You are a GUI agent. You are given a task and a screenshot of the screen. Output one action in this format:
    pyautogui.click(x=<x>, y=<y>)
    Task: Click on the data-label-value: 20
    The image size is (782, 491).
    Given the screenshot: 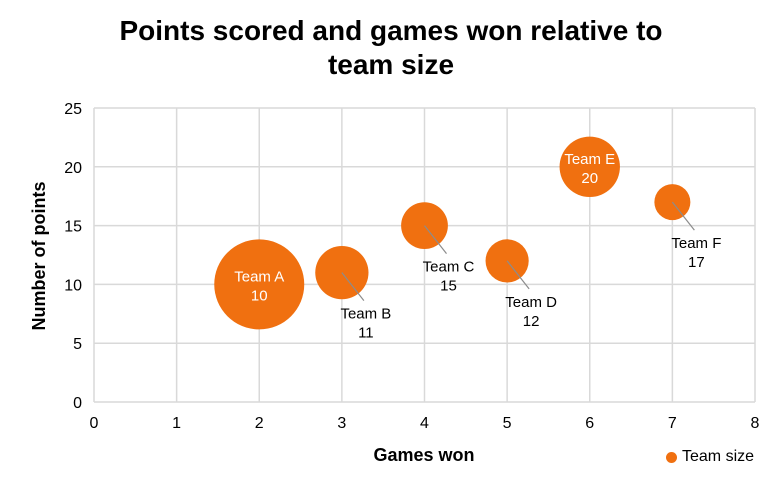 What is the action you would take?
    pyautogui.click(x=589, y=178)
    